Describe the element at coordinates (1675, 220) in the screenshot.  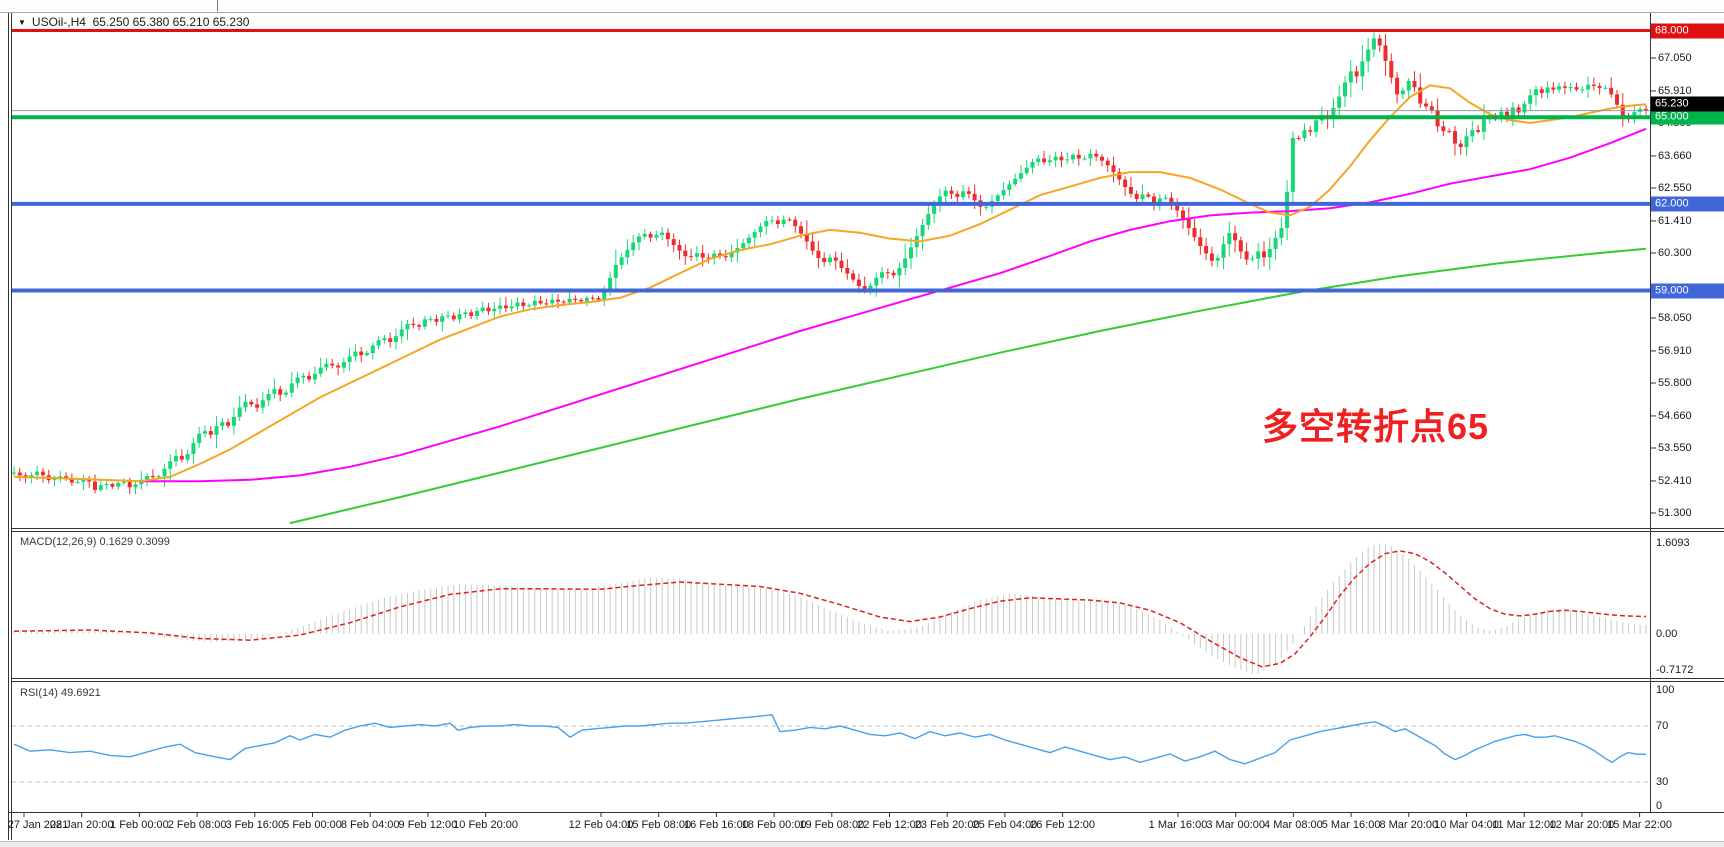
I see `price-axis-label: 61.410` at that location.